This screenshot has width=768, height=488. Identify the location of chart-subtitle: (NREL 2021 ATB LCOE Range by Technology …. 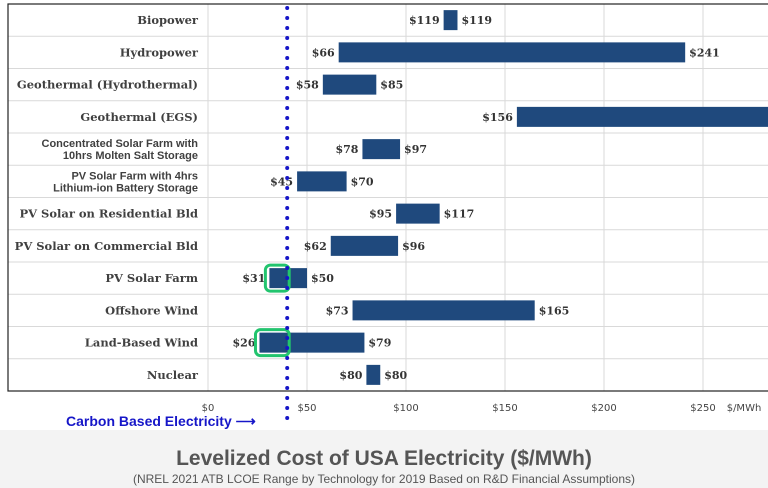
(384, 479).